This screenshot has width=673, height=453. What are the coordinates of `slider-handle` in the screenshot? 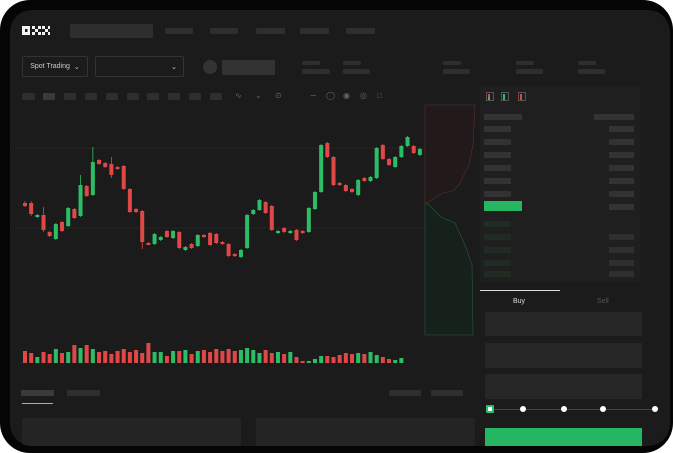 It's located at (490, 409).